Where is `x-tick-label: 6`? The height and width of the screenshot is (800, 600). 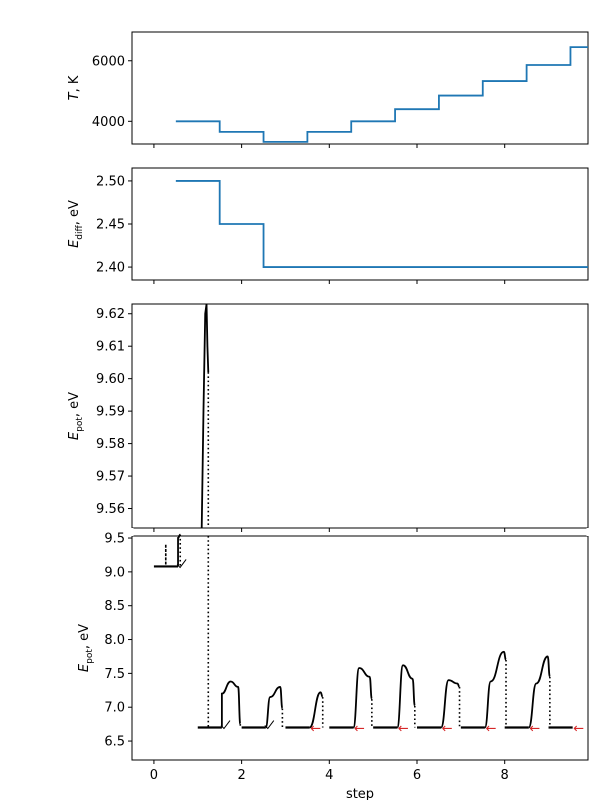
x-tick-label: 6 is located at coordinates (417, 775).